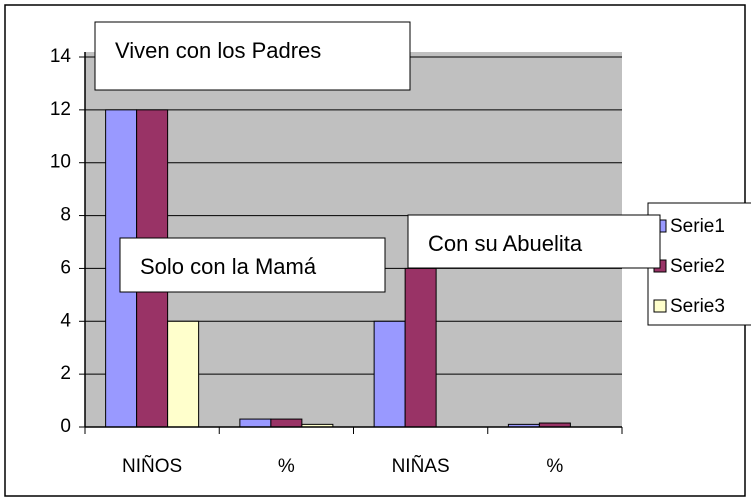  I want to click on annotation: Viven con los Padres, so click(218, 50).